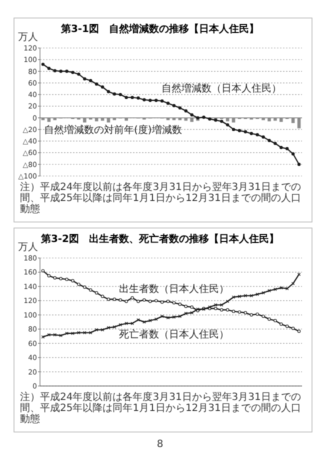  Describe the element at coordinates (173, 334) in the screenshot. I see `series-label: 死亡者数（日本人住民）` at that location.